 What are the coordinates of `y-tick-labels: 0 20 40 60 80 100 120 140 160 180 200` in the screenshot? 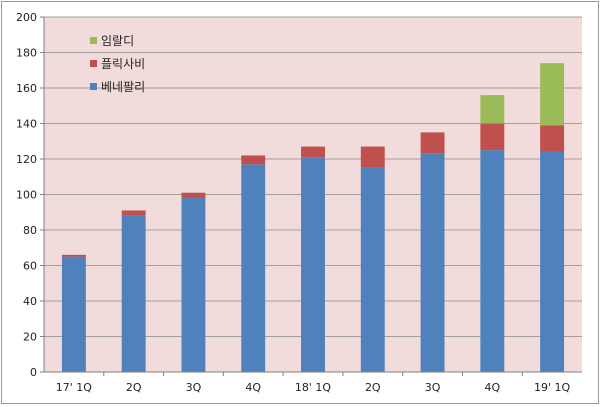 It's located at (26, 195).